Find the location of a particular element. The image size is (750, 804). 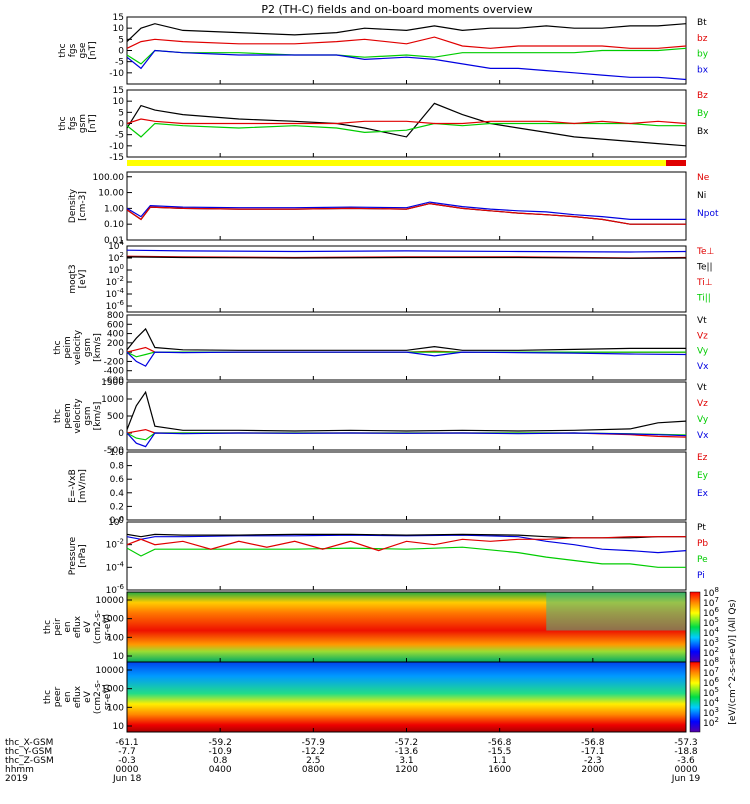

peem_velocity-ylabel-line: [km/s] is located at coordinates (98, 416).